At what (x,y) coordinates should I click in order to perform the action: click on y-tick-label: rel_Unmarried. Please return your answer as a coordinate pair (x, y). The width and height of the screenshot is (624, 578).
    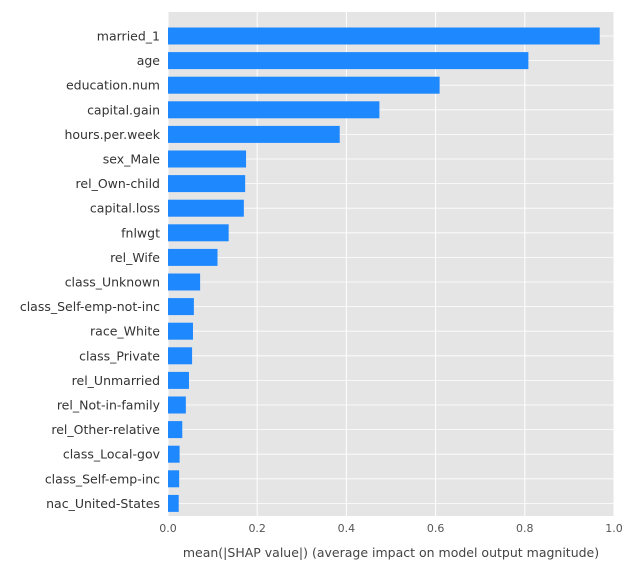
    Looking at the image, I should click on (116, 380).